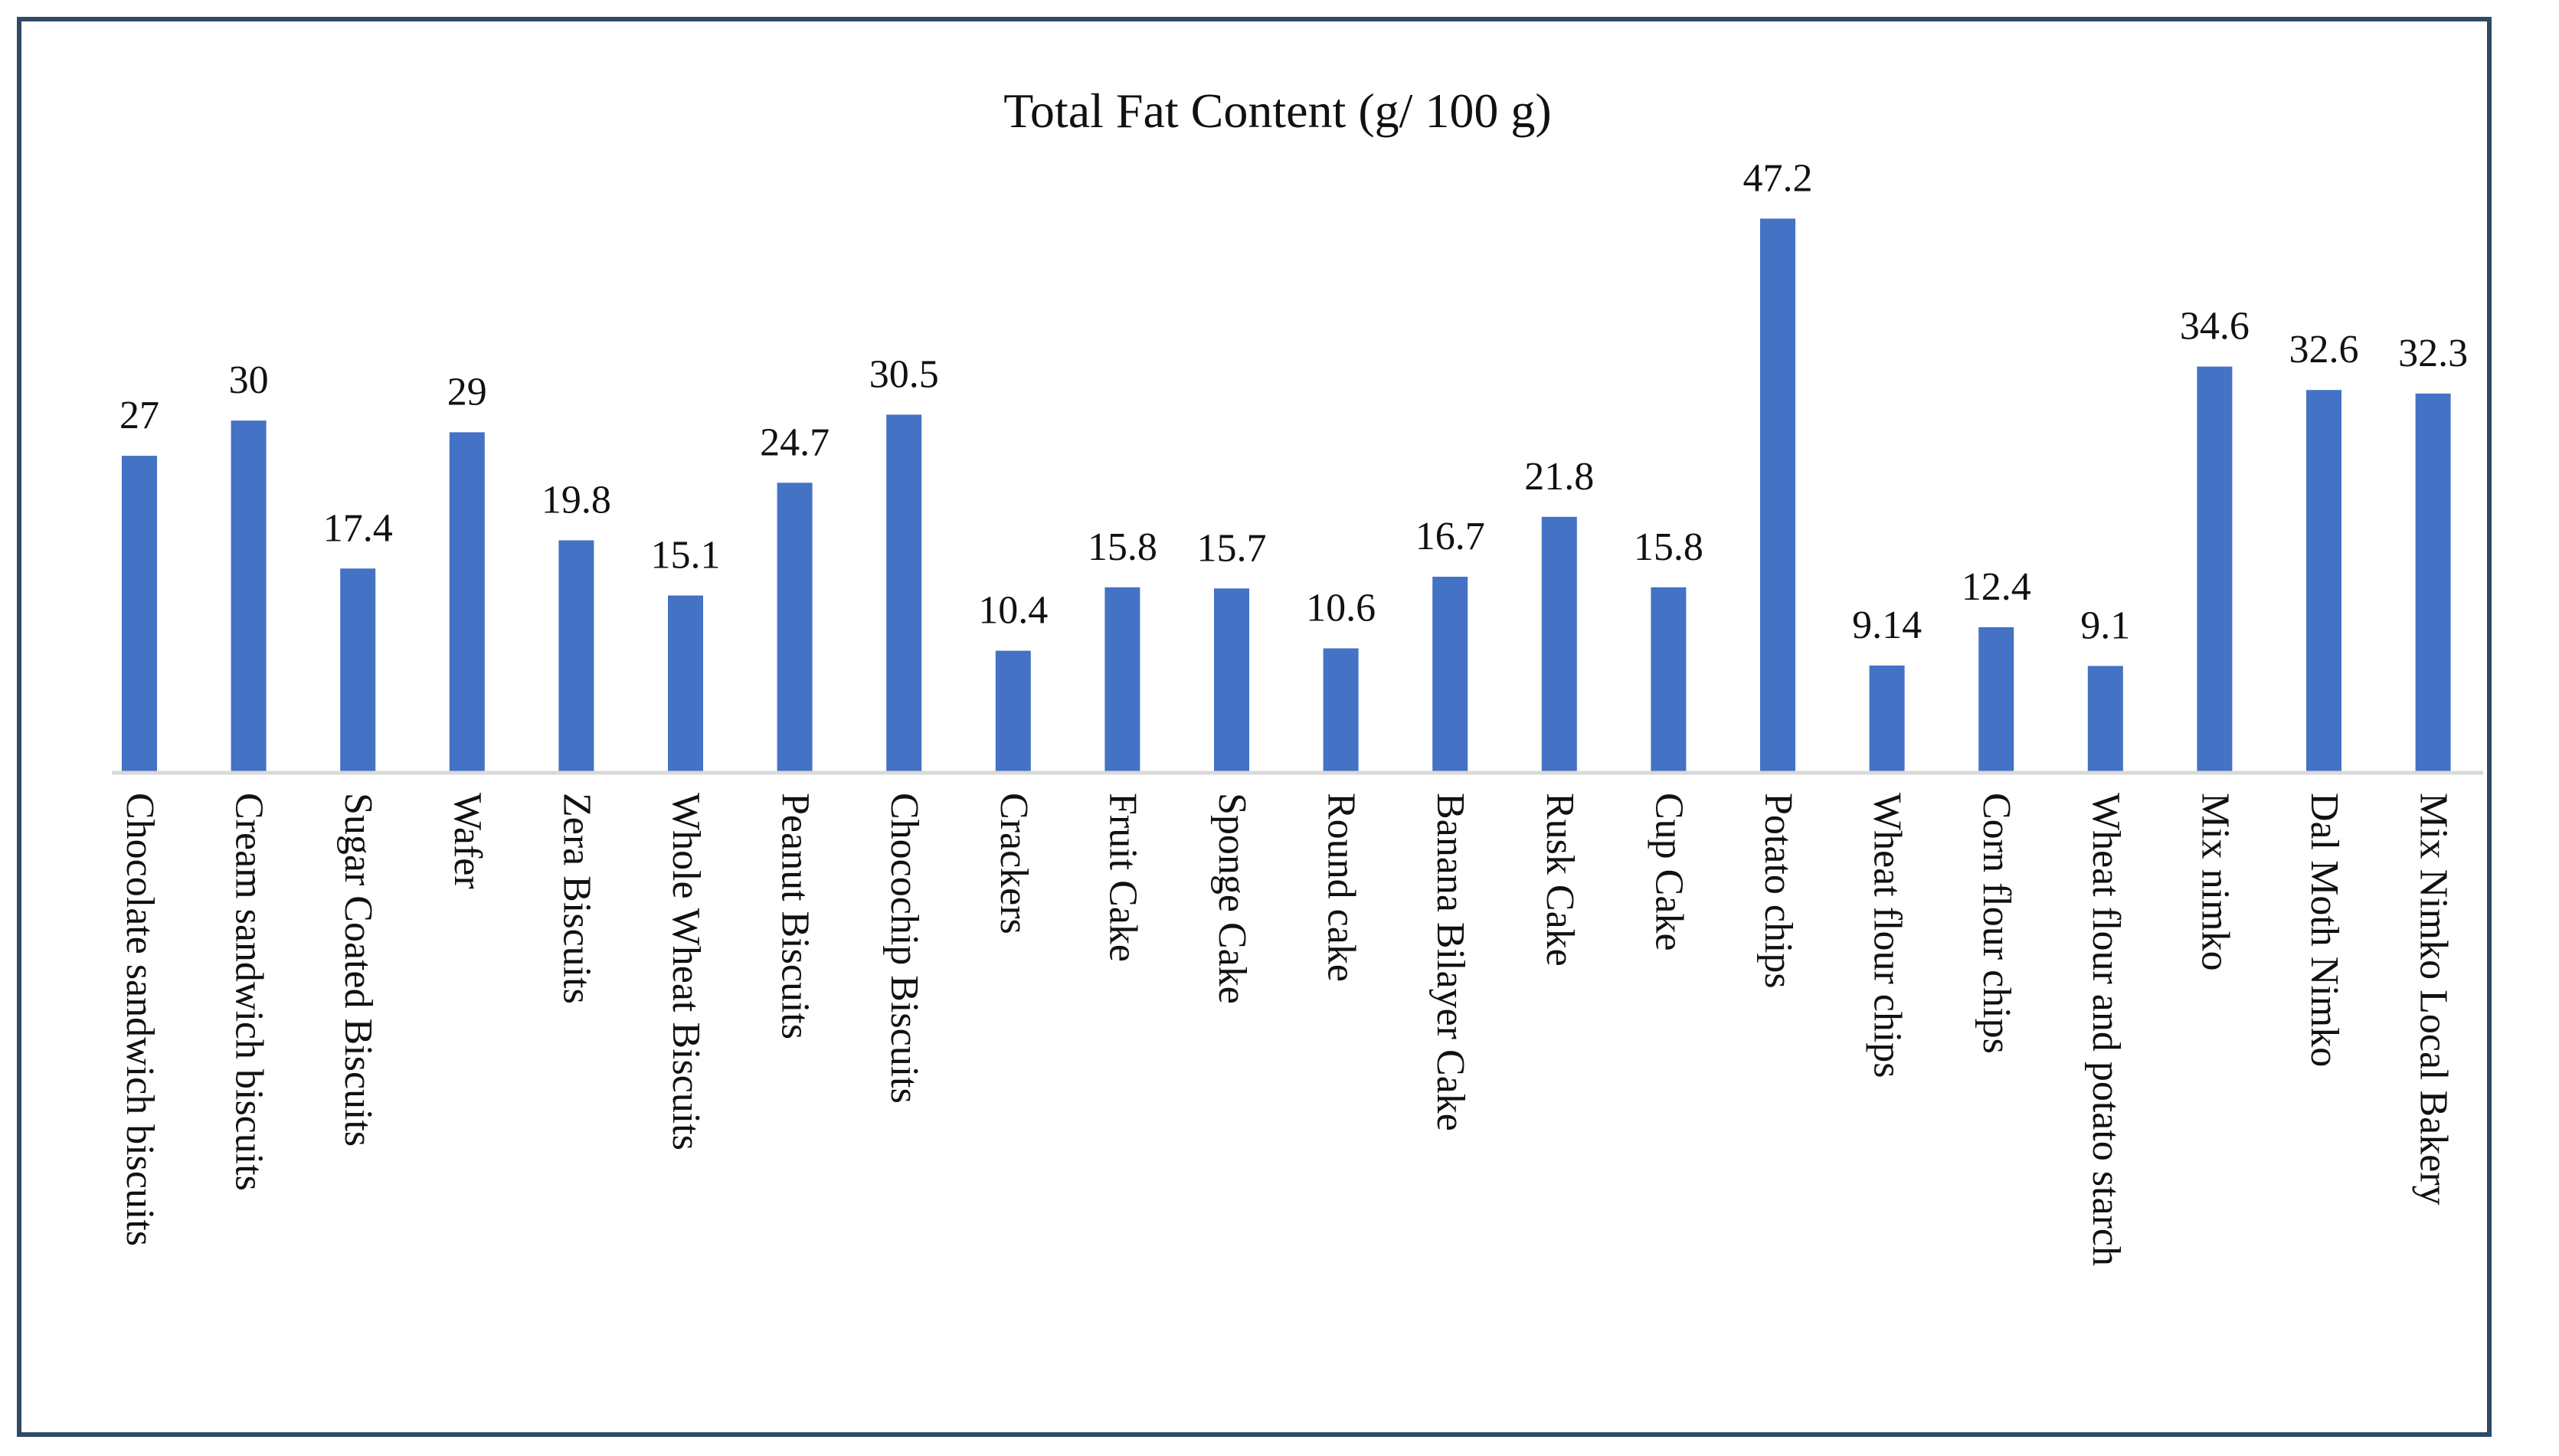  What do you see at coordinates (576, 898) in the screenshot?
I see `x-tick-label: Zera Biscuits` at bounding box center [576, 898].